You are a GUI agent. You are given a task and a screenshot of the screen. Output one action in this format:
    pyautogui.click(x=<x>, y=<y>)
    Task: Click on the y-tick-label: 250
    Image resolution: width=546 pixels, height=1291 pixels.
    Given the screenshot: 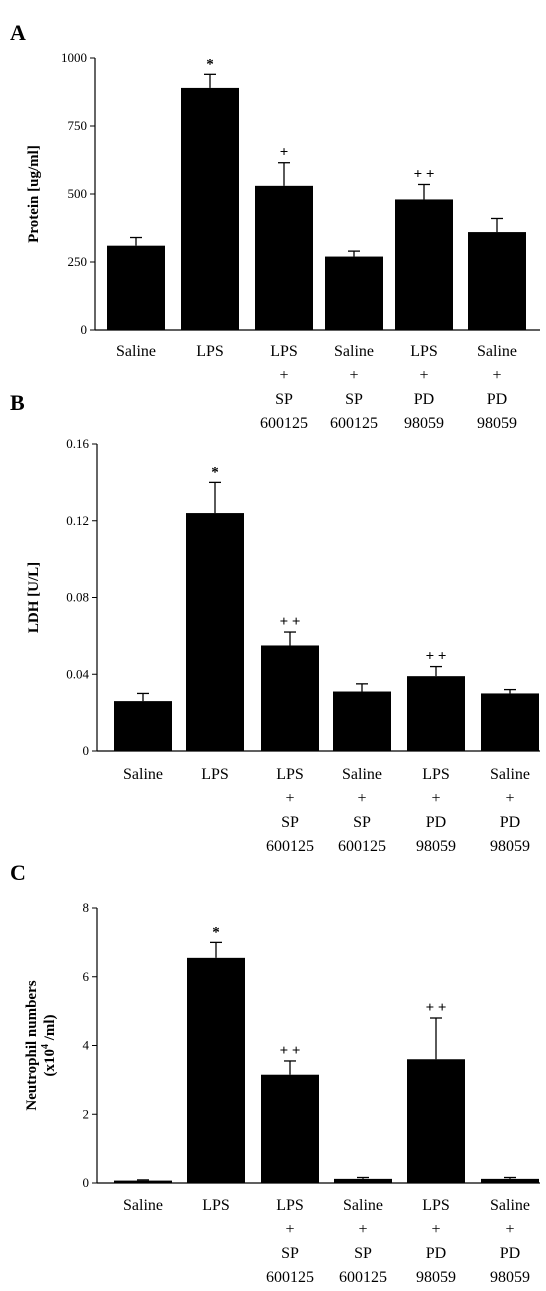 What is the action you would take?
    pyautogui.click(x=78, y=261)
    